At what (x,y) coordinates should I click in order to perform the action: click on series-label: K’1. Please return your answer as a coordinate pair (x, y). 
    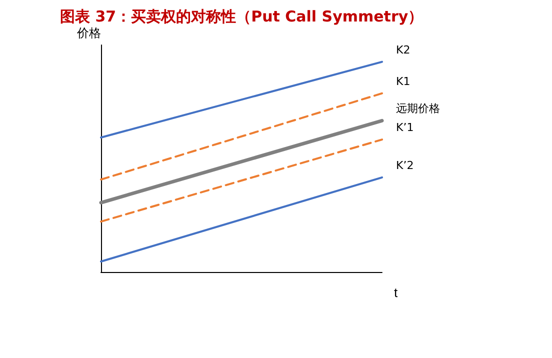
    Looking at the image, I should click on (405, 127).